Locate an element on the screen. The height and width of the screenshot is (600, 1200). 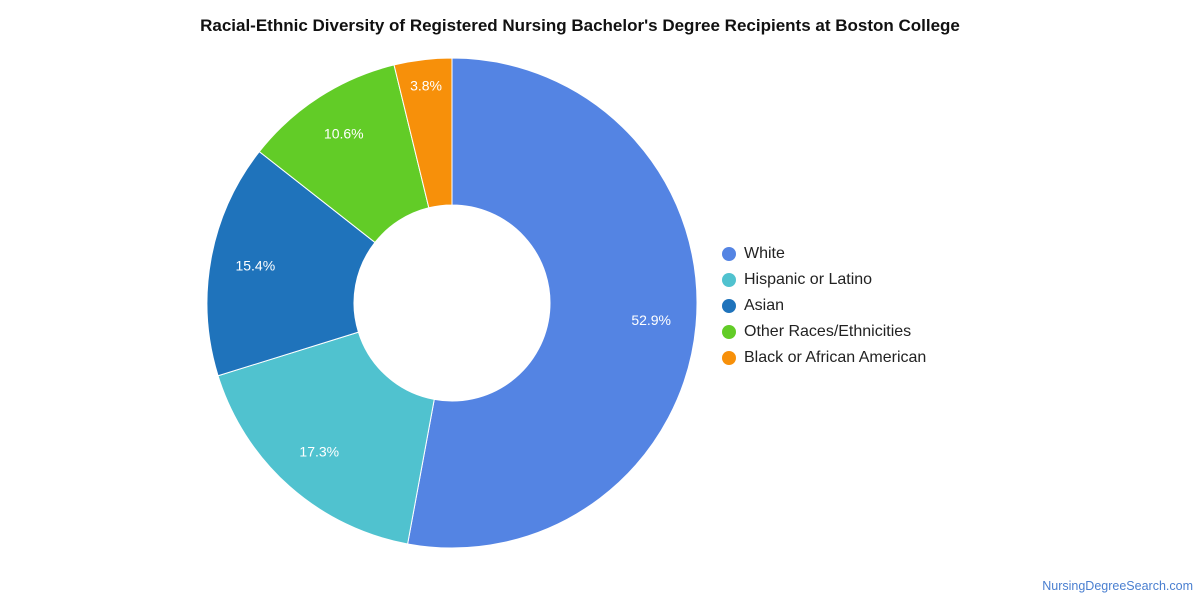
legend-item-black-or-african-american: Black or African American is located at coordinates (824, 358).